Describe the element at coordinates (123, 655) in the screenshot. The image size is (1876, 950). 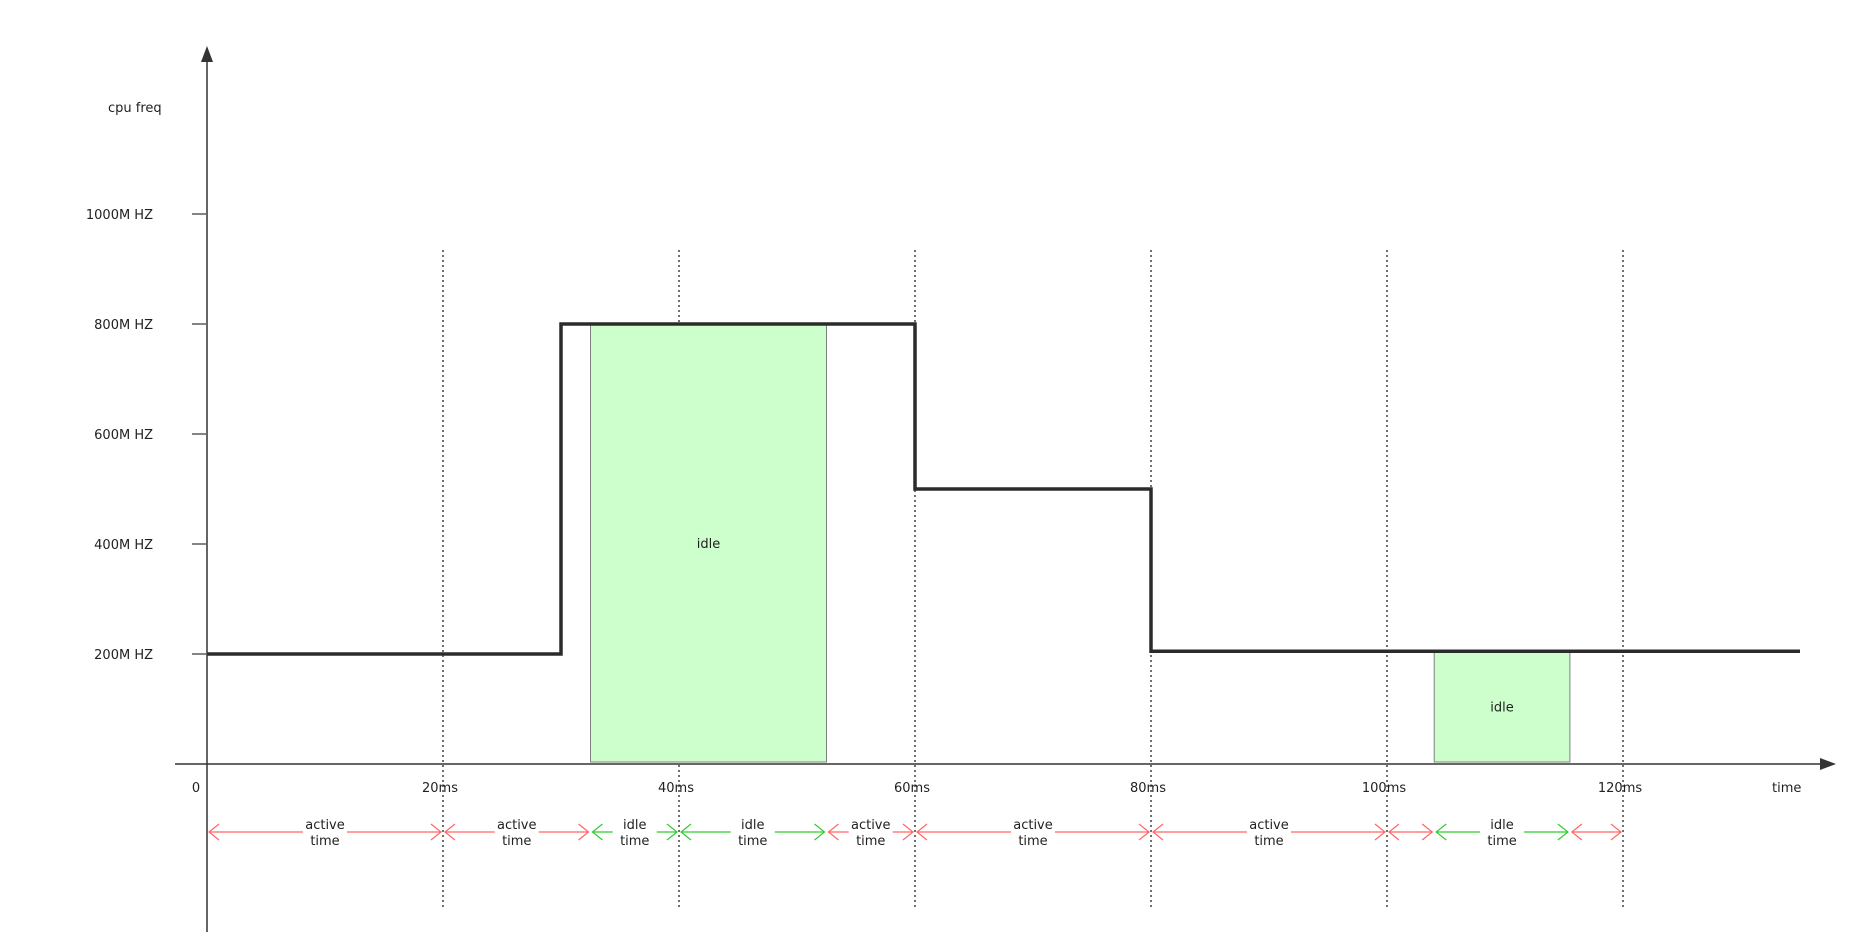
I see `y-tick-label: 200M HZ` at that location.